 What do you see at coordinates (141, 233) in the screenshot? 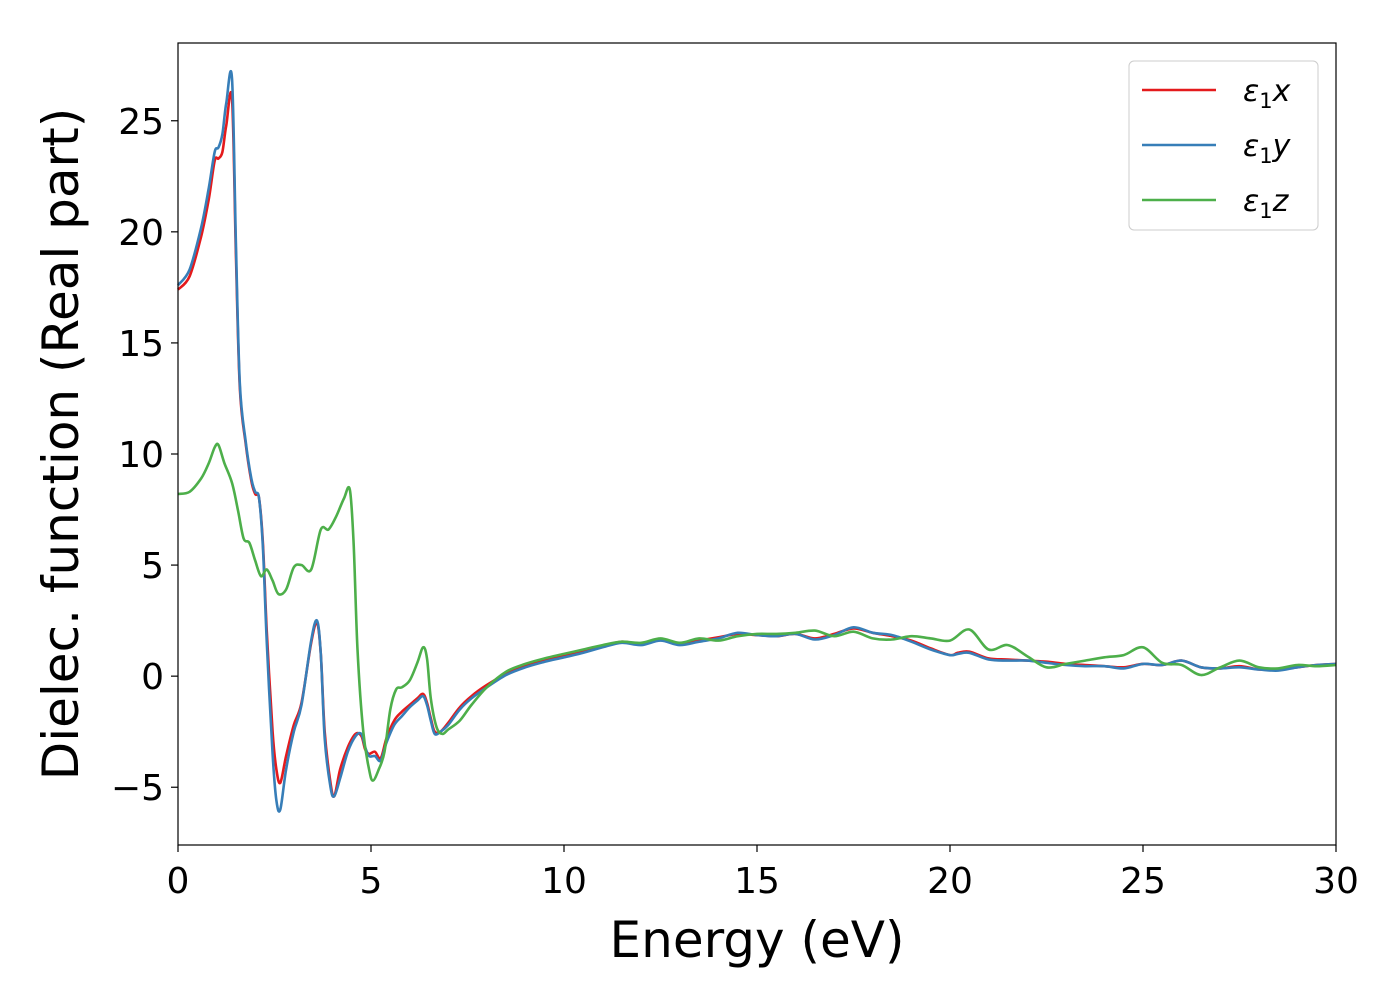
I see `y-tick-label: 20` at bounding box center [141, 233].